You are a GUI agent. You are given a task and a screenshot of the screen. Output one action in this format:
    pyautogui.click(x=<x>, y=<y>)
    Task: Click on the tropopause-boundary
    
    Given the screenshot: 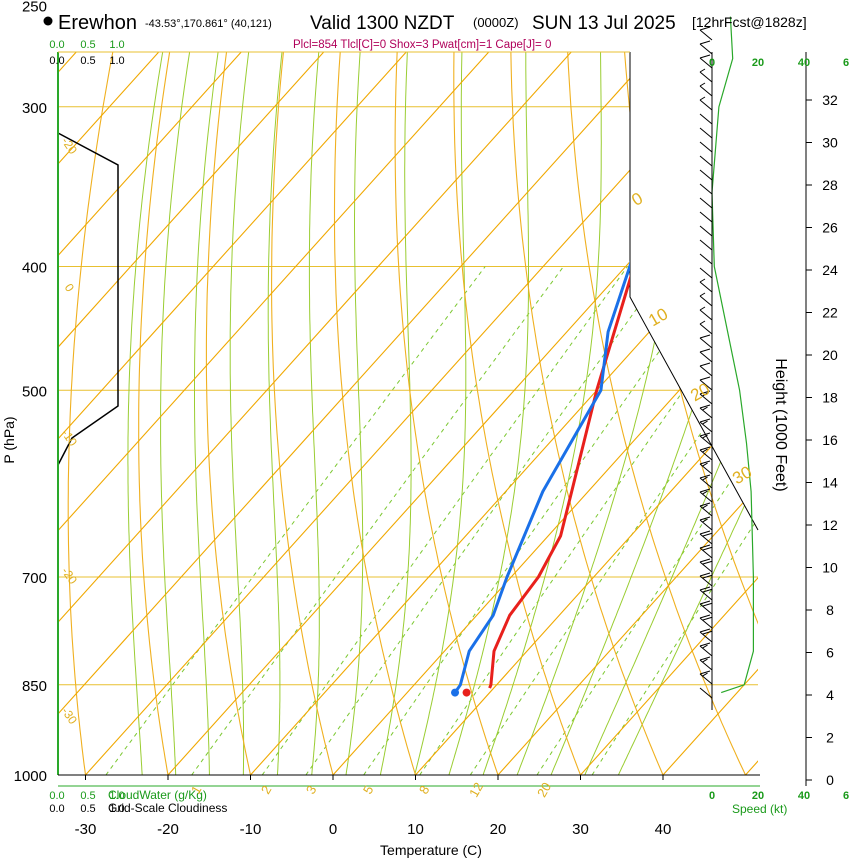 What is the action you would take?
    pyautogui.click(x=694, y=291)
    